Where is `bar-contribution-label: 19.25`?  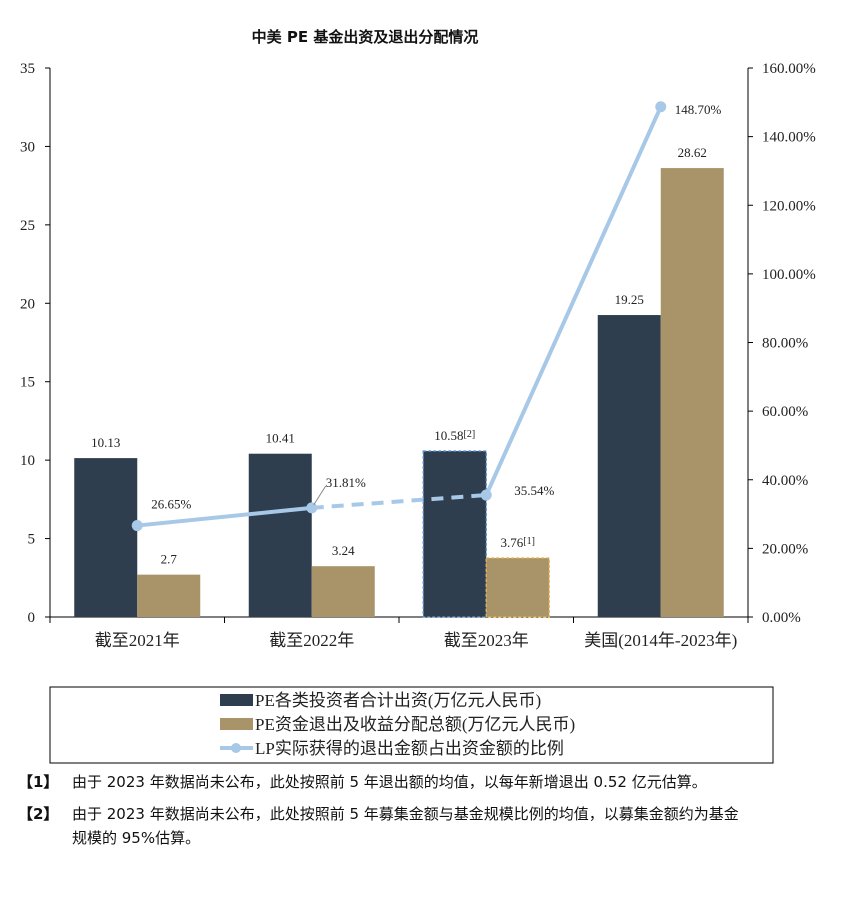 bar-contribution-label: 19.25 is located at coordinates (629, 299).